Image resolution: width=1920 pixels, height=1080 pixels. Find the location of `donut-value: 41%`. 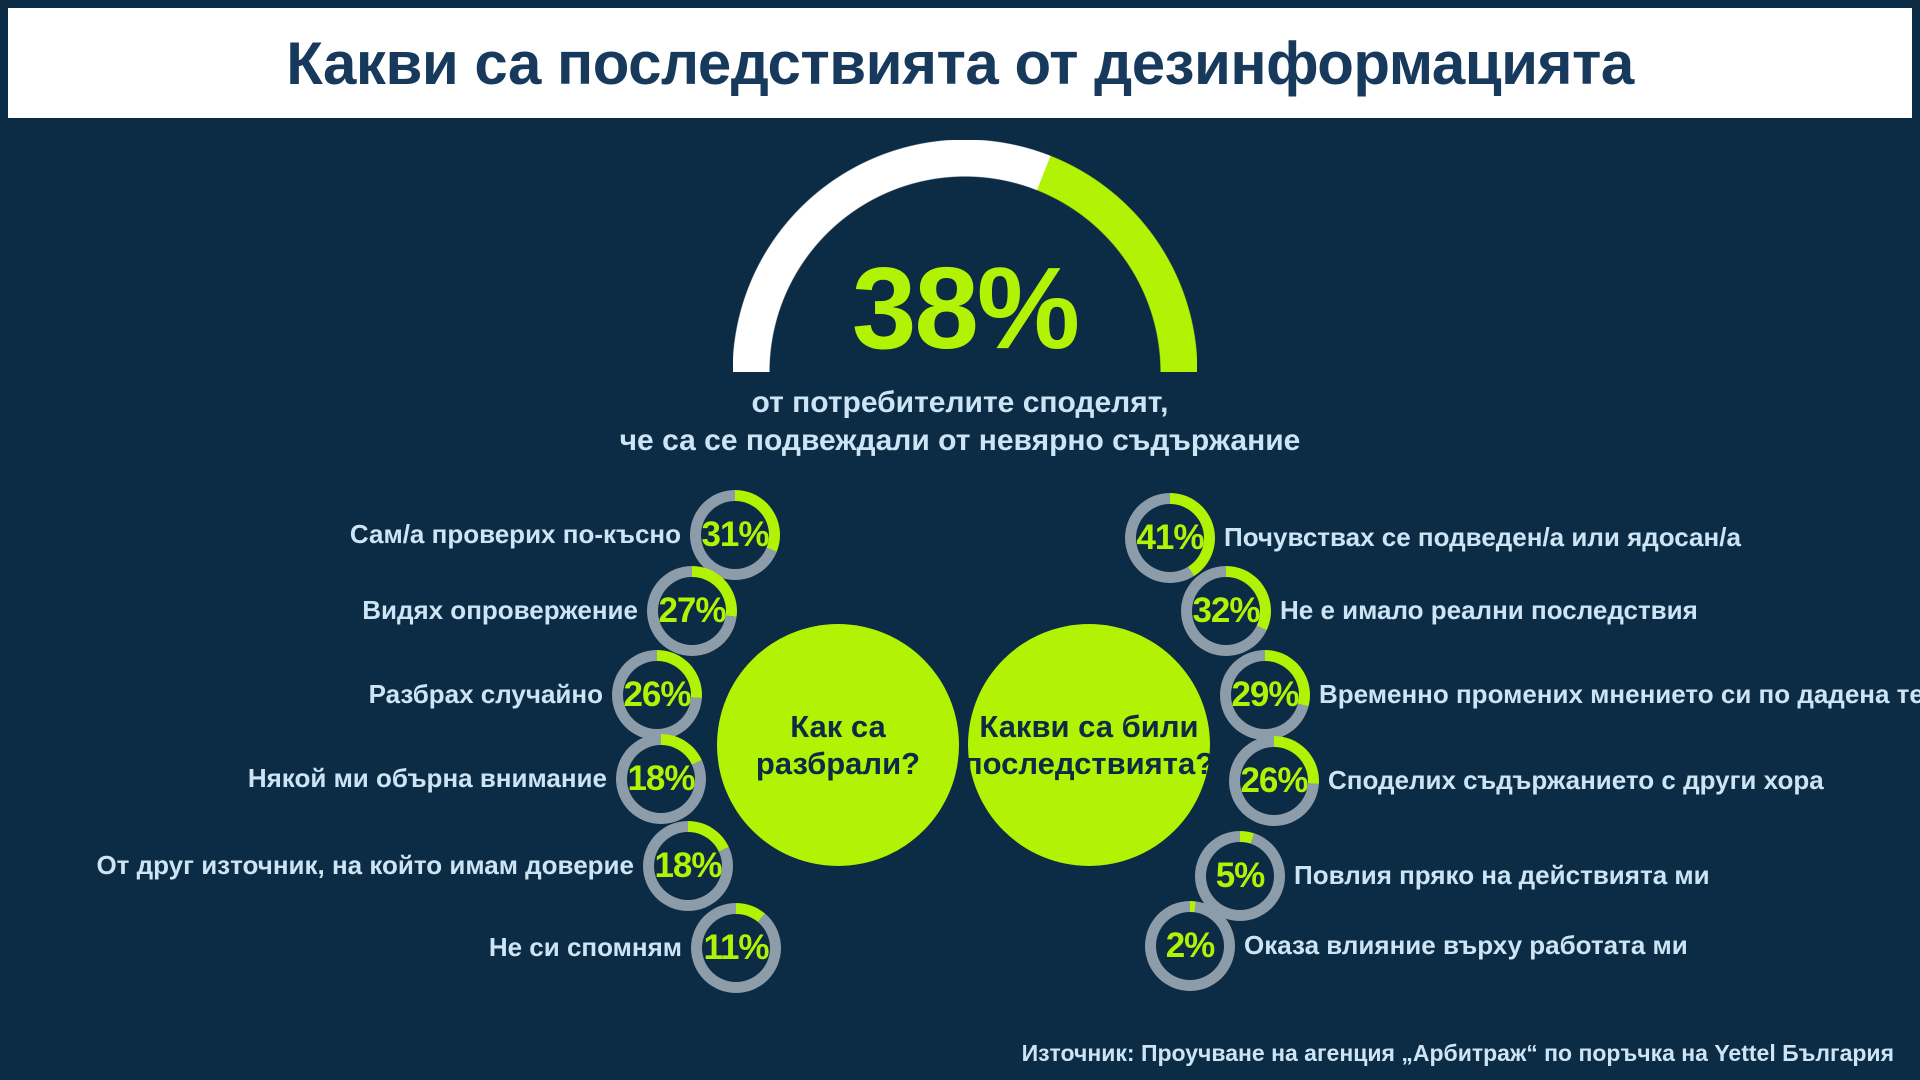

donut-value: 41% is located at coordinates (1170, 537).